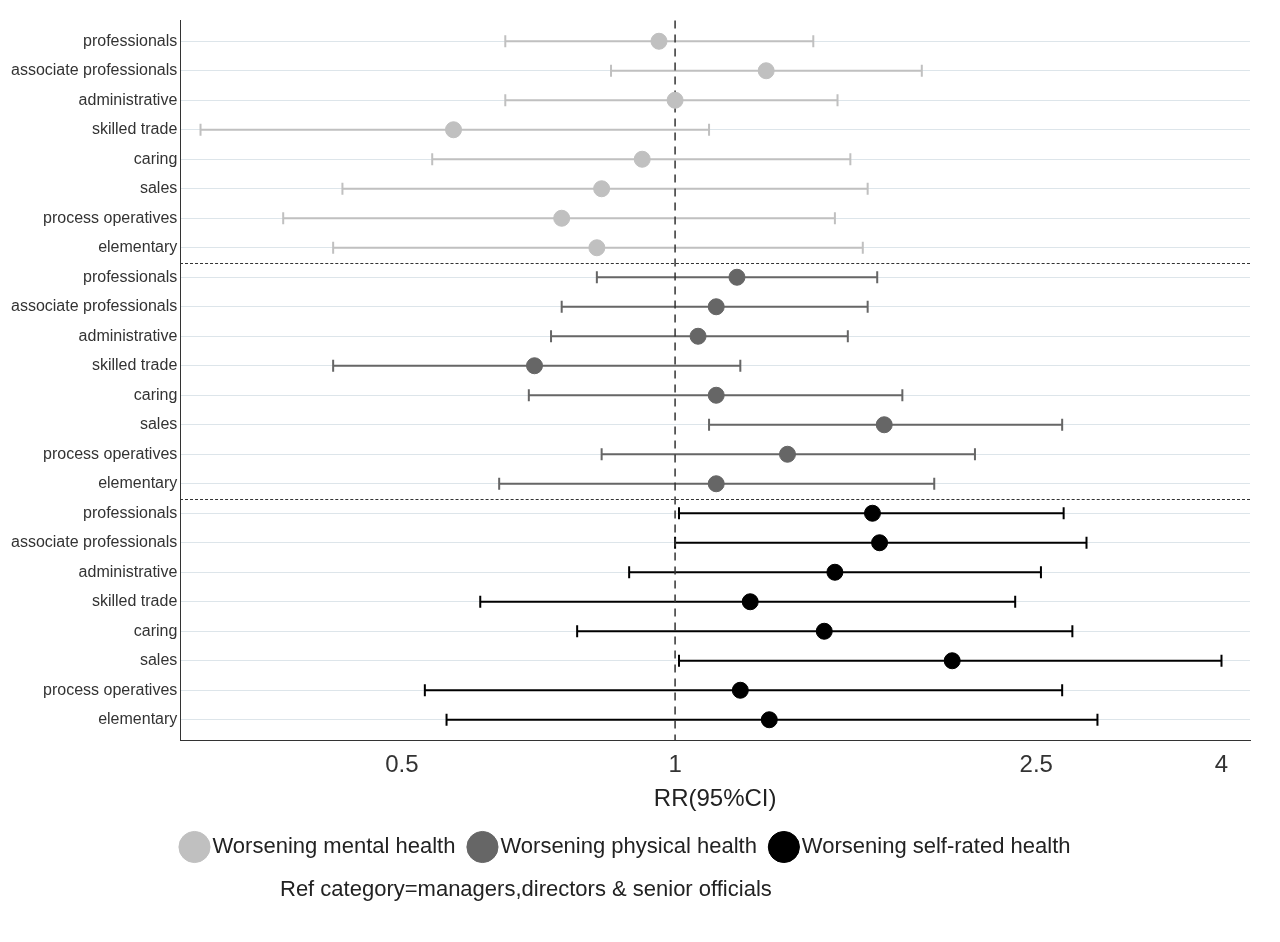 This screenshot has height=942, width=1280. What do you see at coordinates (402, 764) in the screenshot?
I see `x-tick-label: 0.5` at bounding box center [402, 764].